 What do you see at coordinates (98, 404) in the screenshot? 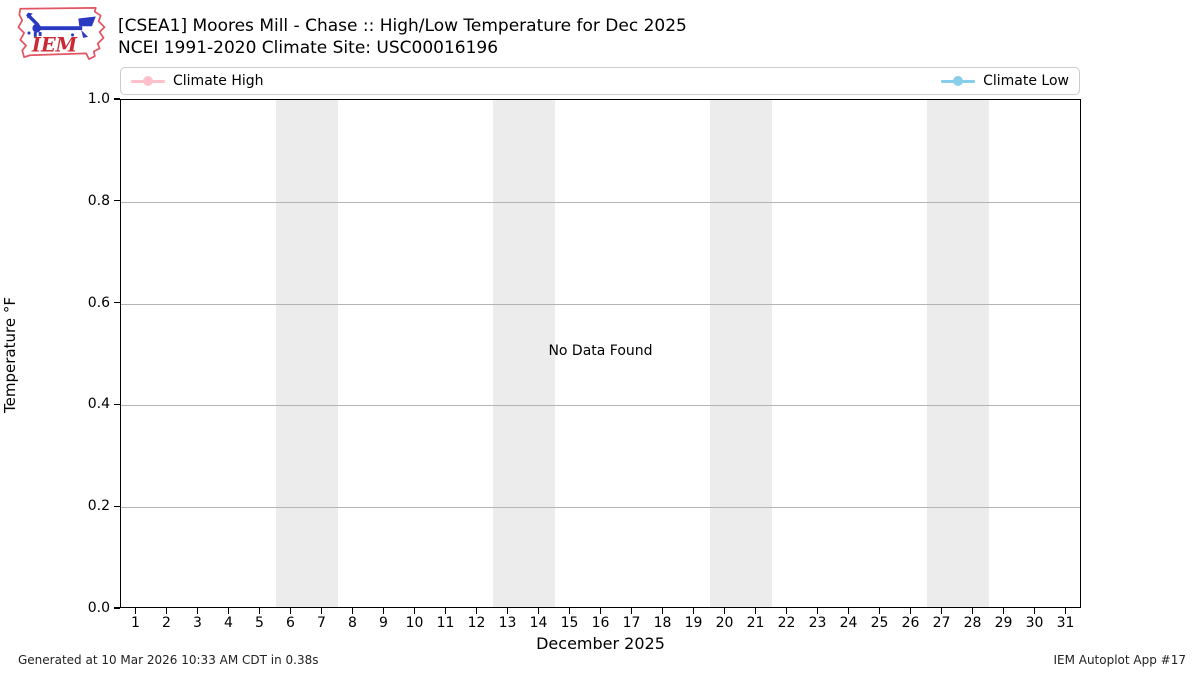
I see `y-tick-label: 0.4` at bounding box center [98, 404].